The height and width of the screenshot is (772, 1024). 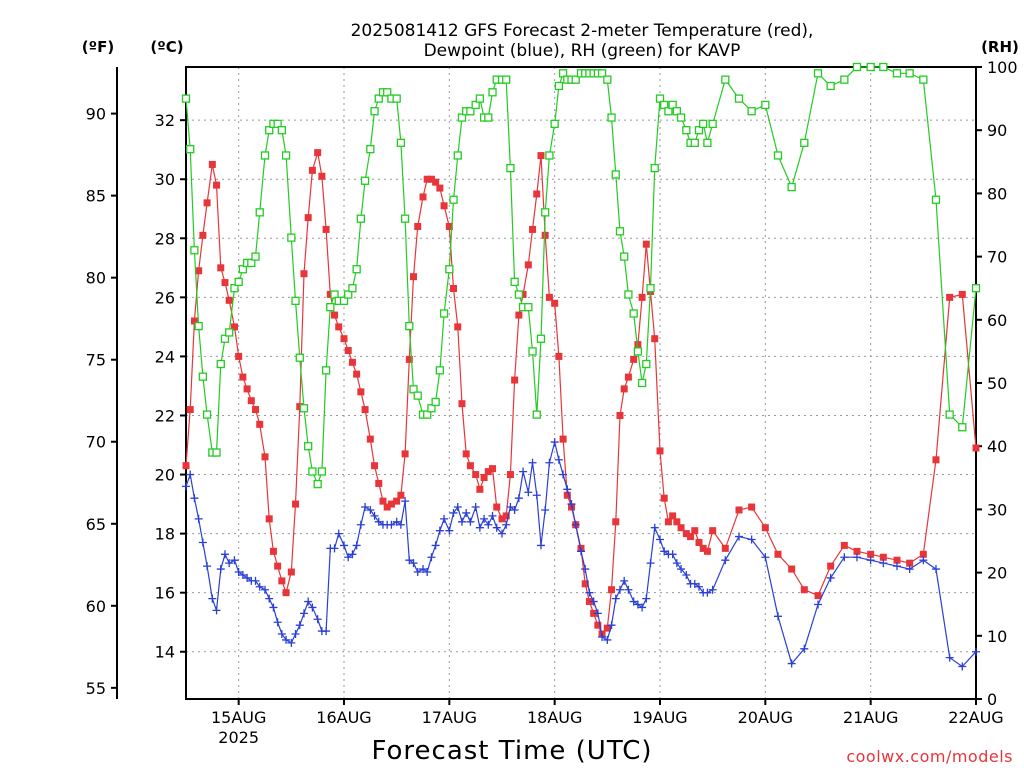 I want to click on fahrenheit-tick-label: 85, so click(x=96, y=196).